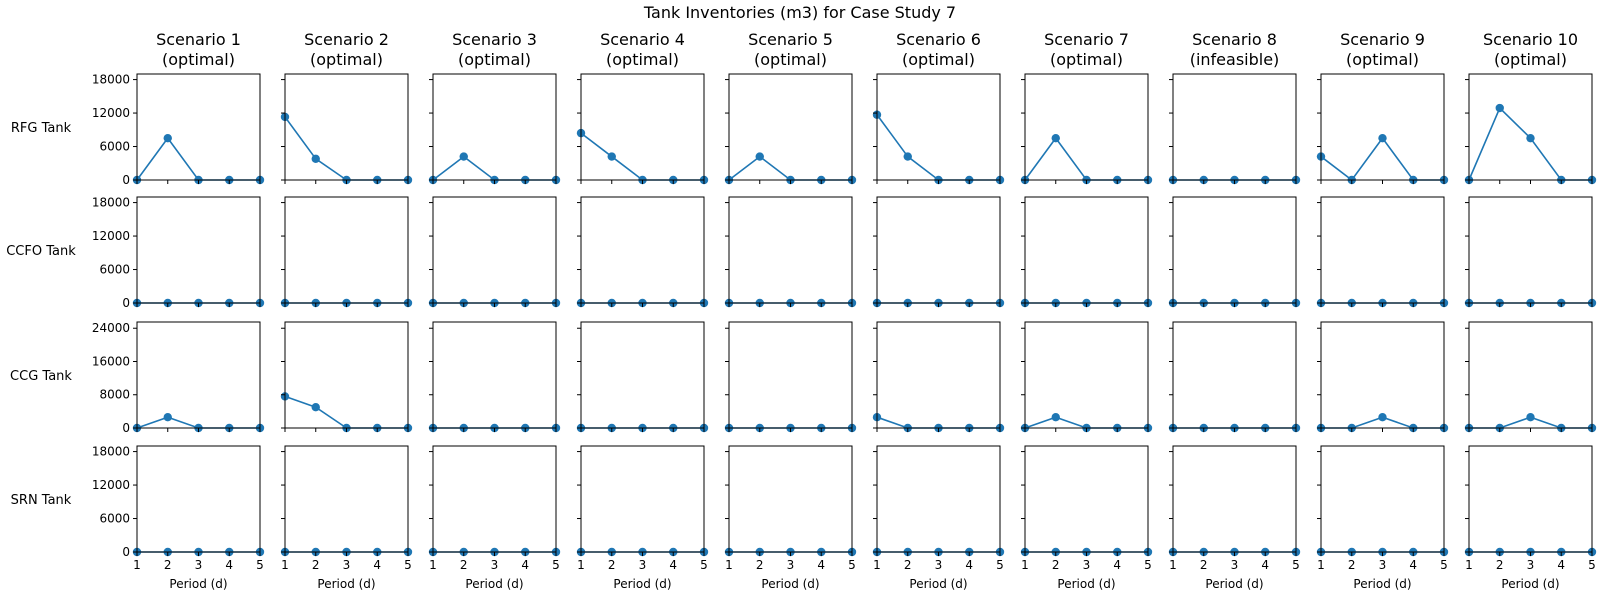 Image resolution: width=1600 pixels, height=600 pixels. I want to click on y-tick-label: 6000, so click(114, 270).